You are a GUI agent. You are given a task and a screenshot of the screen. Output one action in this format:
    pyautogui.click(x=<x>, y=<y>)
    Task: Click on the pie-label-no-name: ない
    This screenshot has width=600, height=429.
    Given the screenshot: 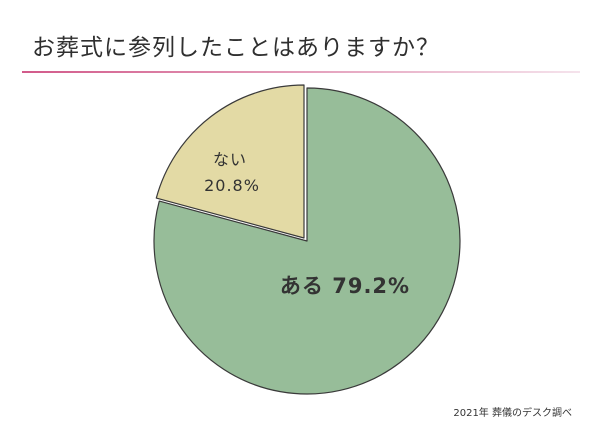 What is the action you would take?
    pyautogui.click(x=230, y=159)
    